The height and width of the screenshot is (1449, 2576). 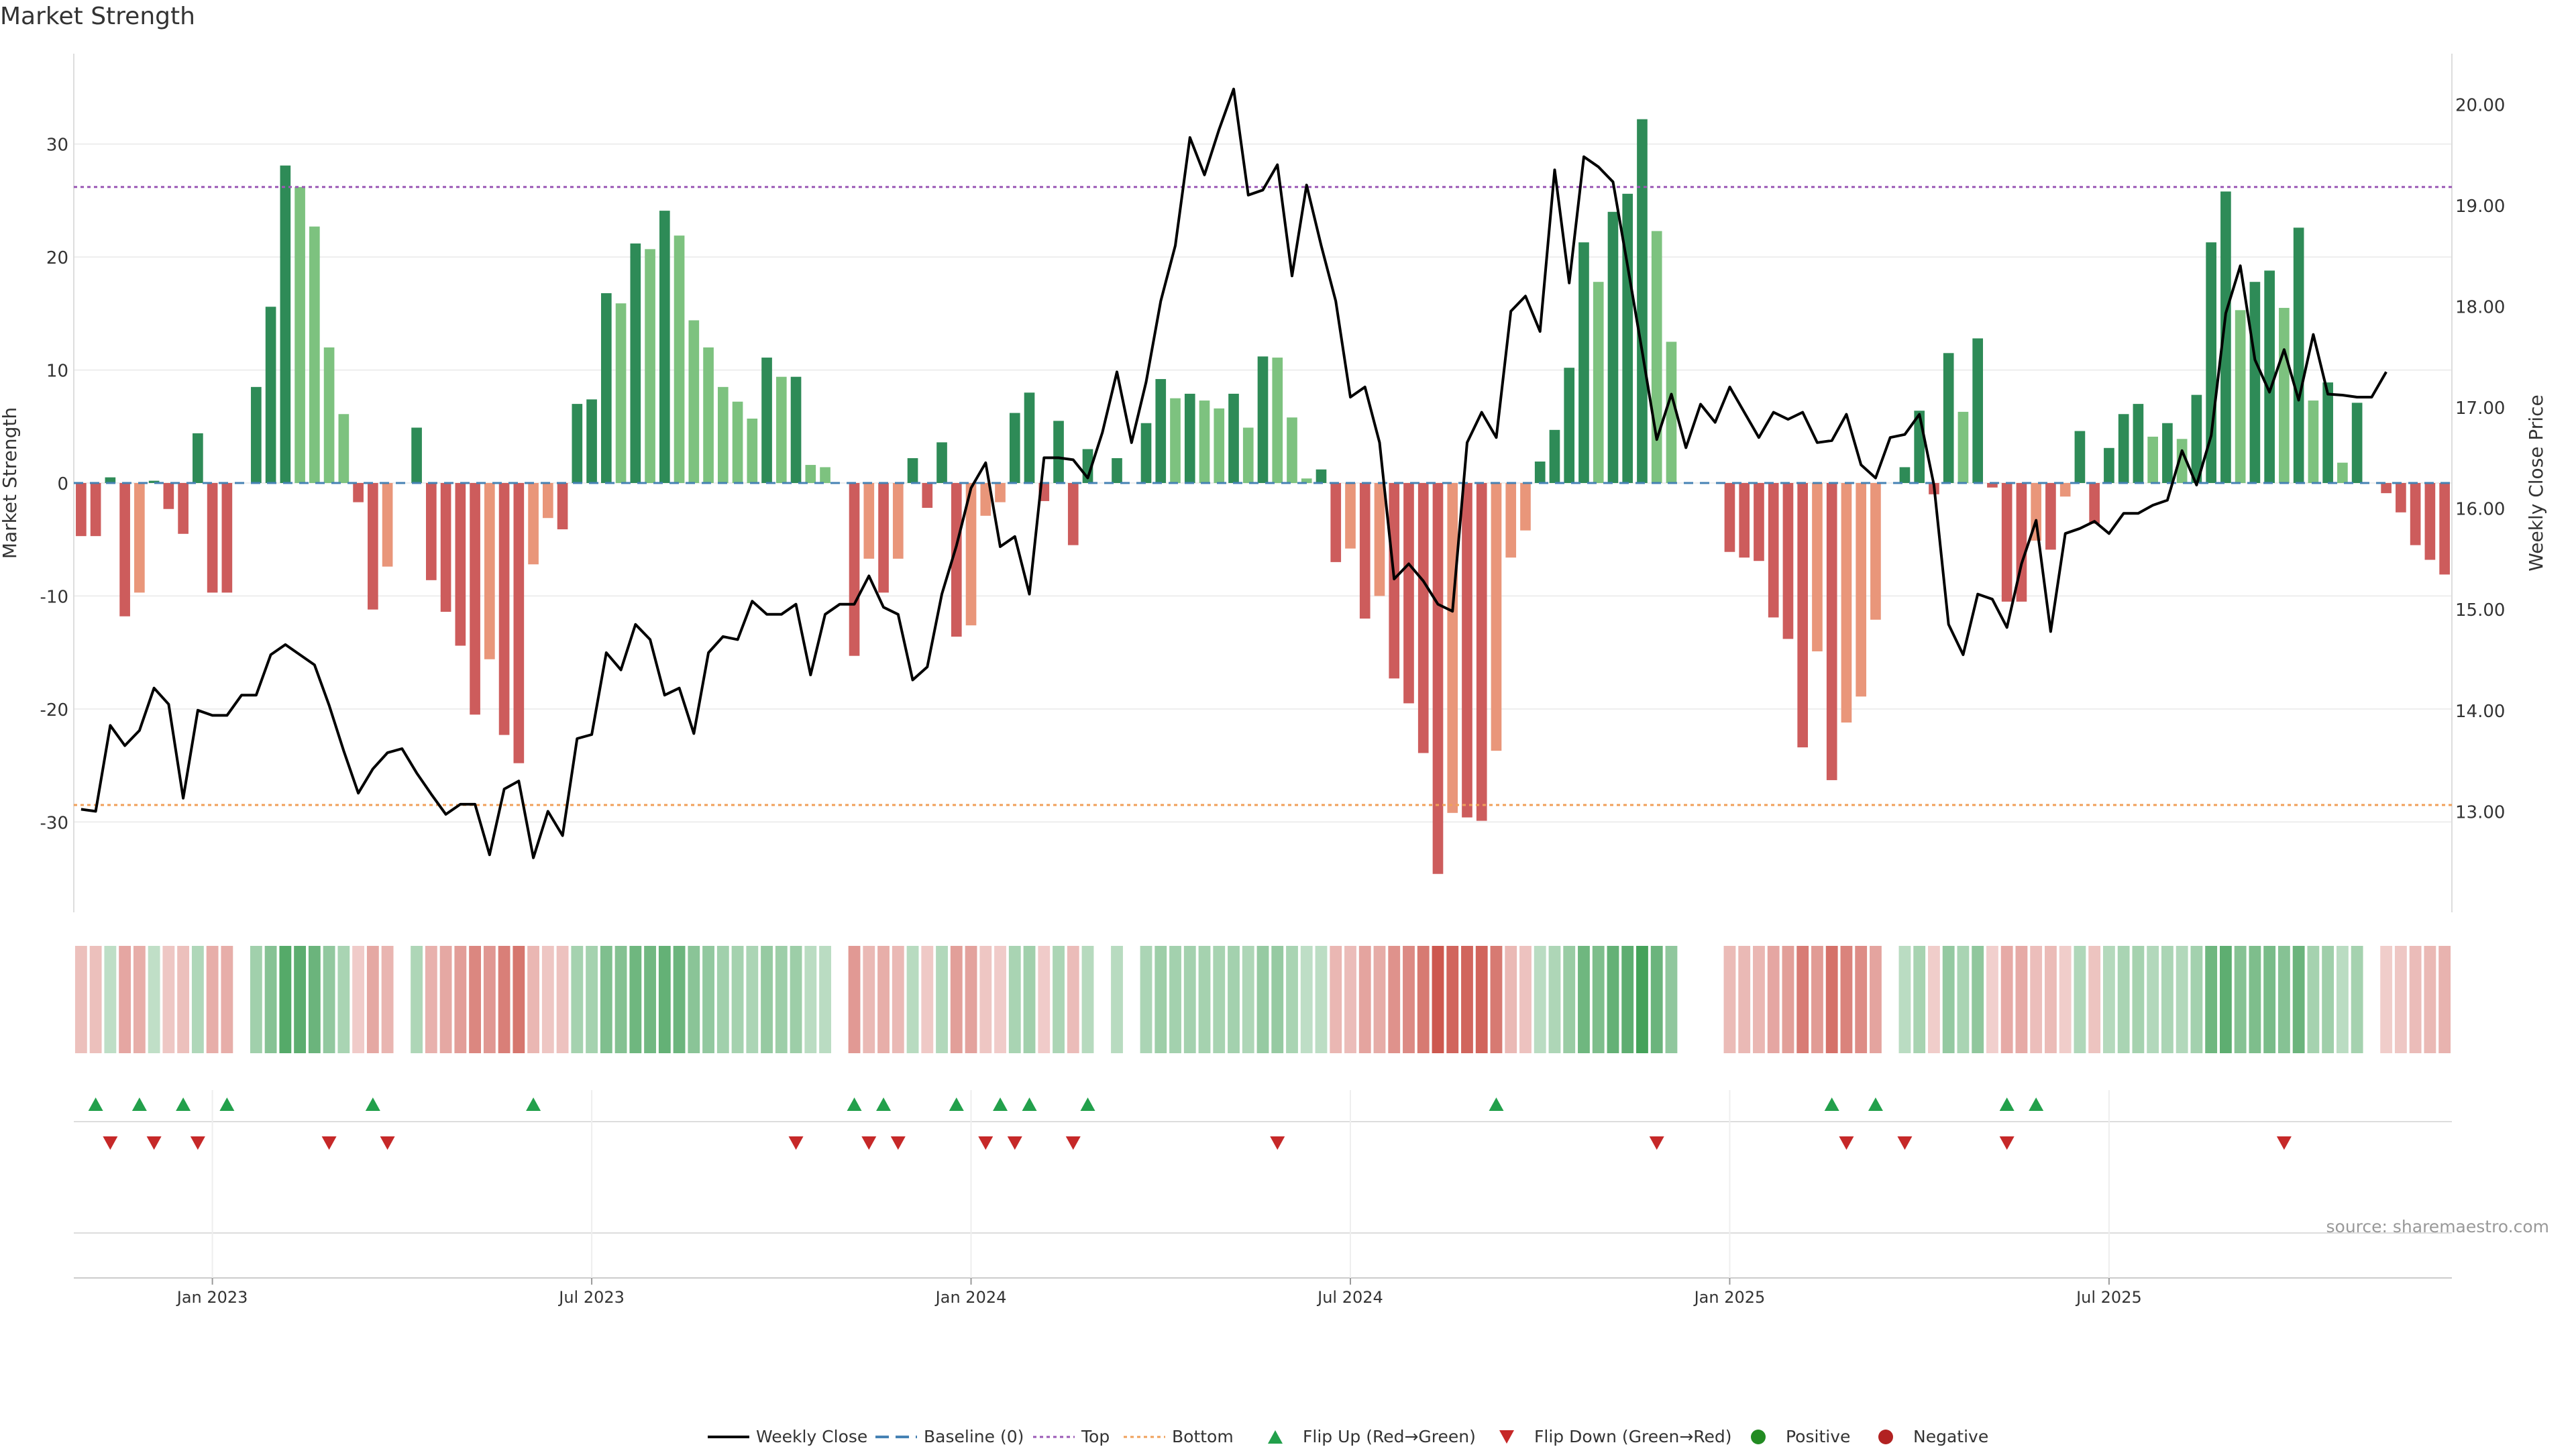 What do you see at coordinates (1203, 1436) in the screenshot?
I see `legend-label: Bottom` at bounding box center [1203, 1436].